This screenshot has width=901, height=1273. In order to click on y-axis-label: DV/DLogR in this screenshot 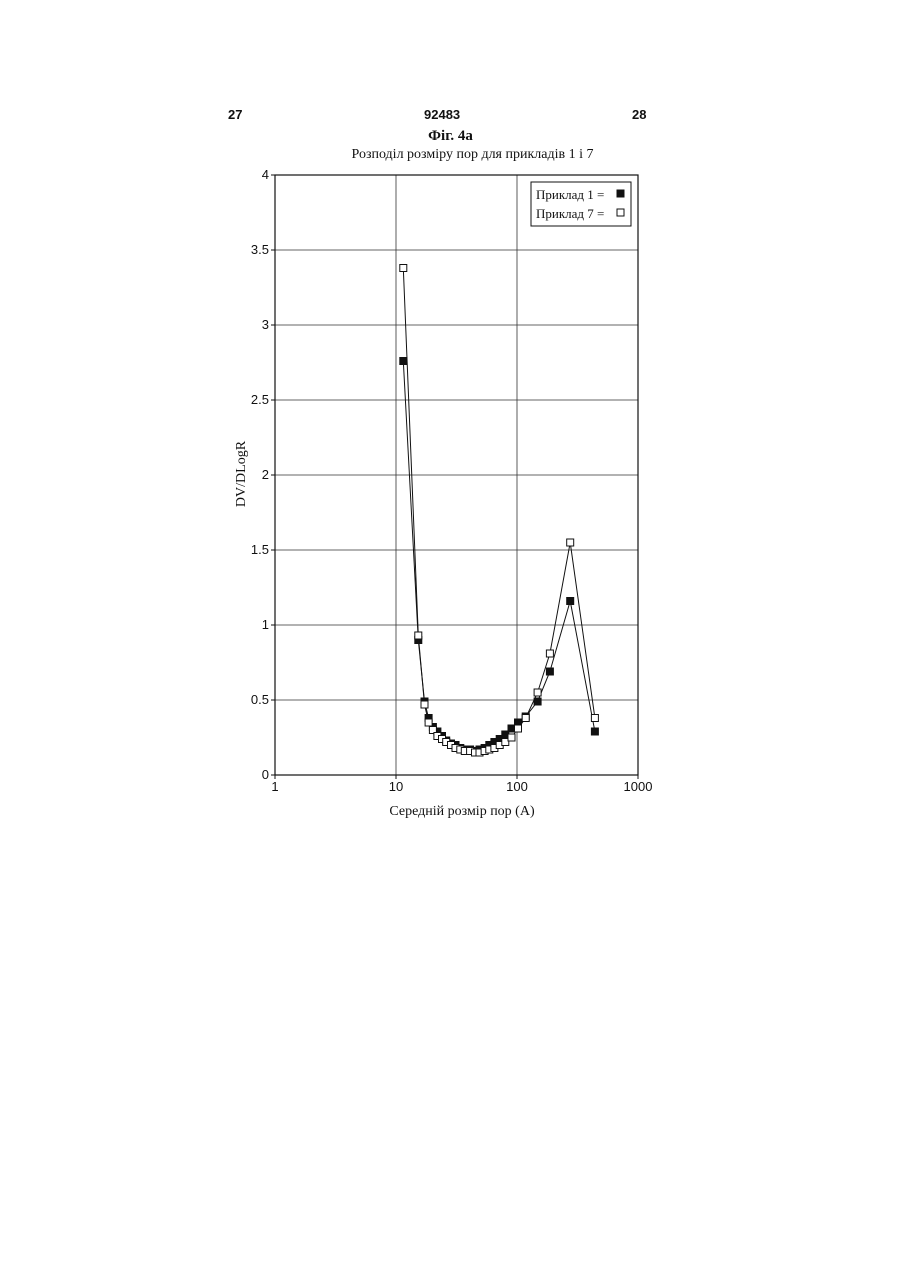, I will do `click(241, 473)`.